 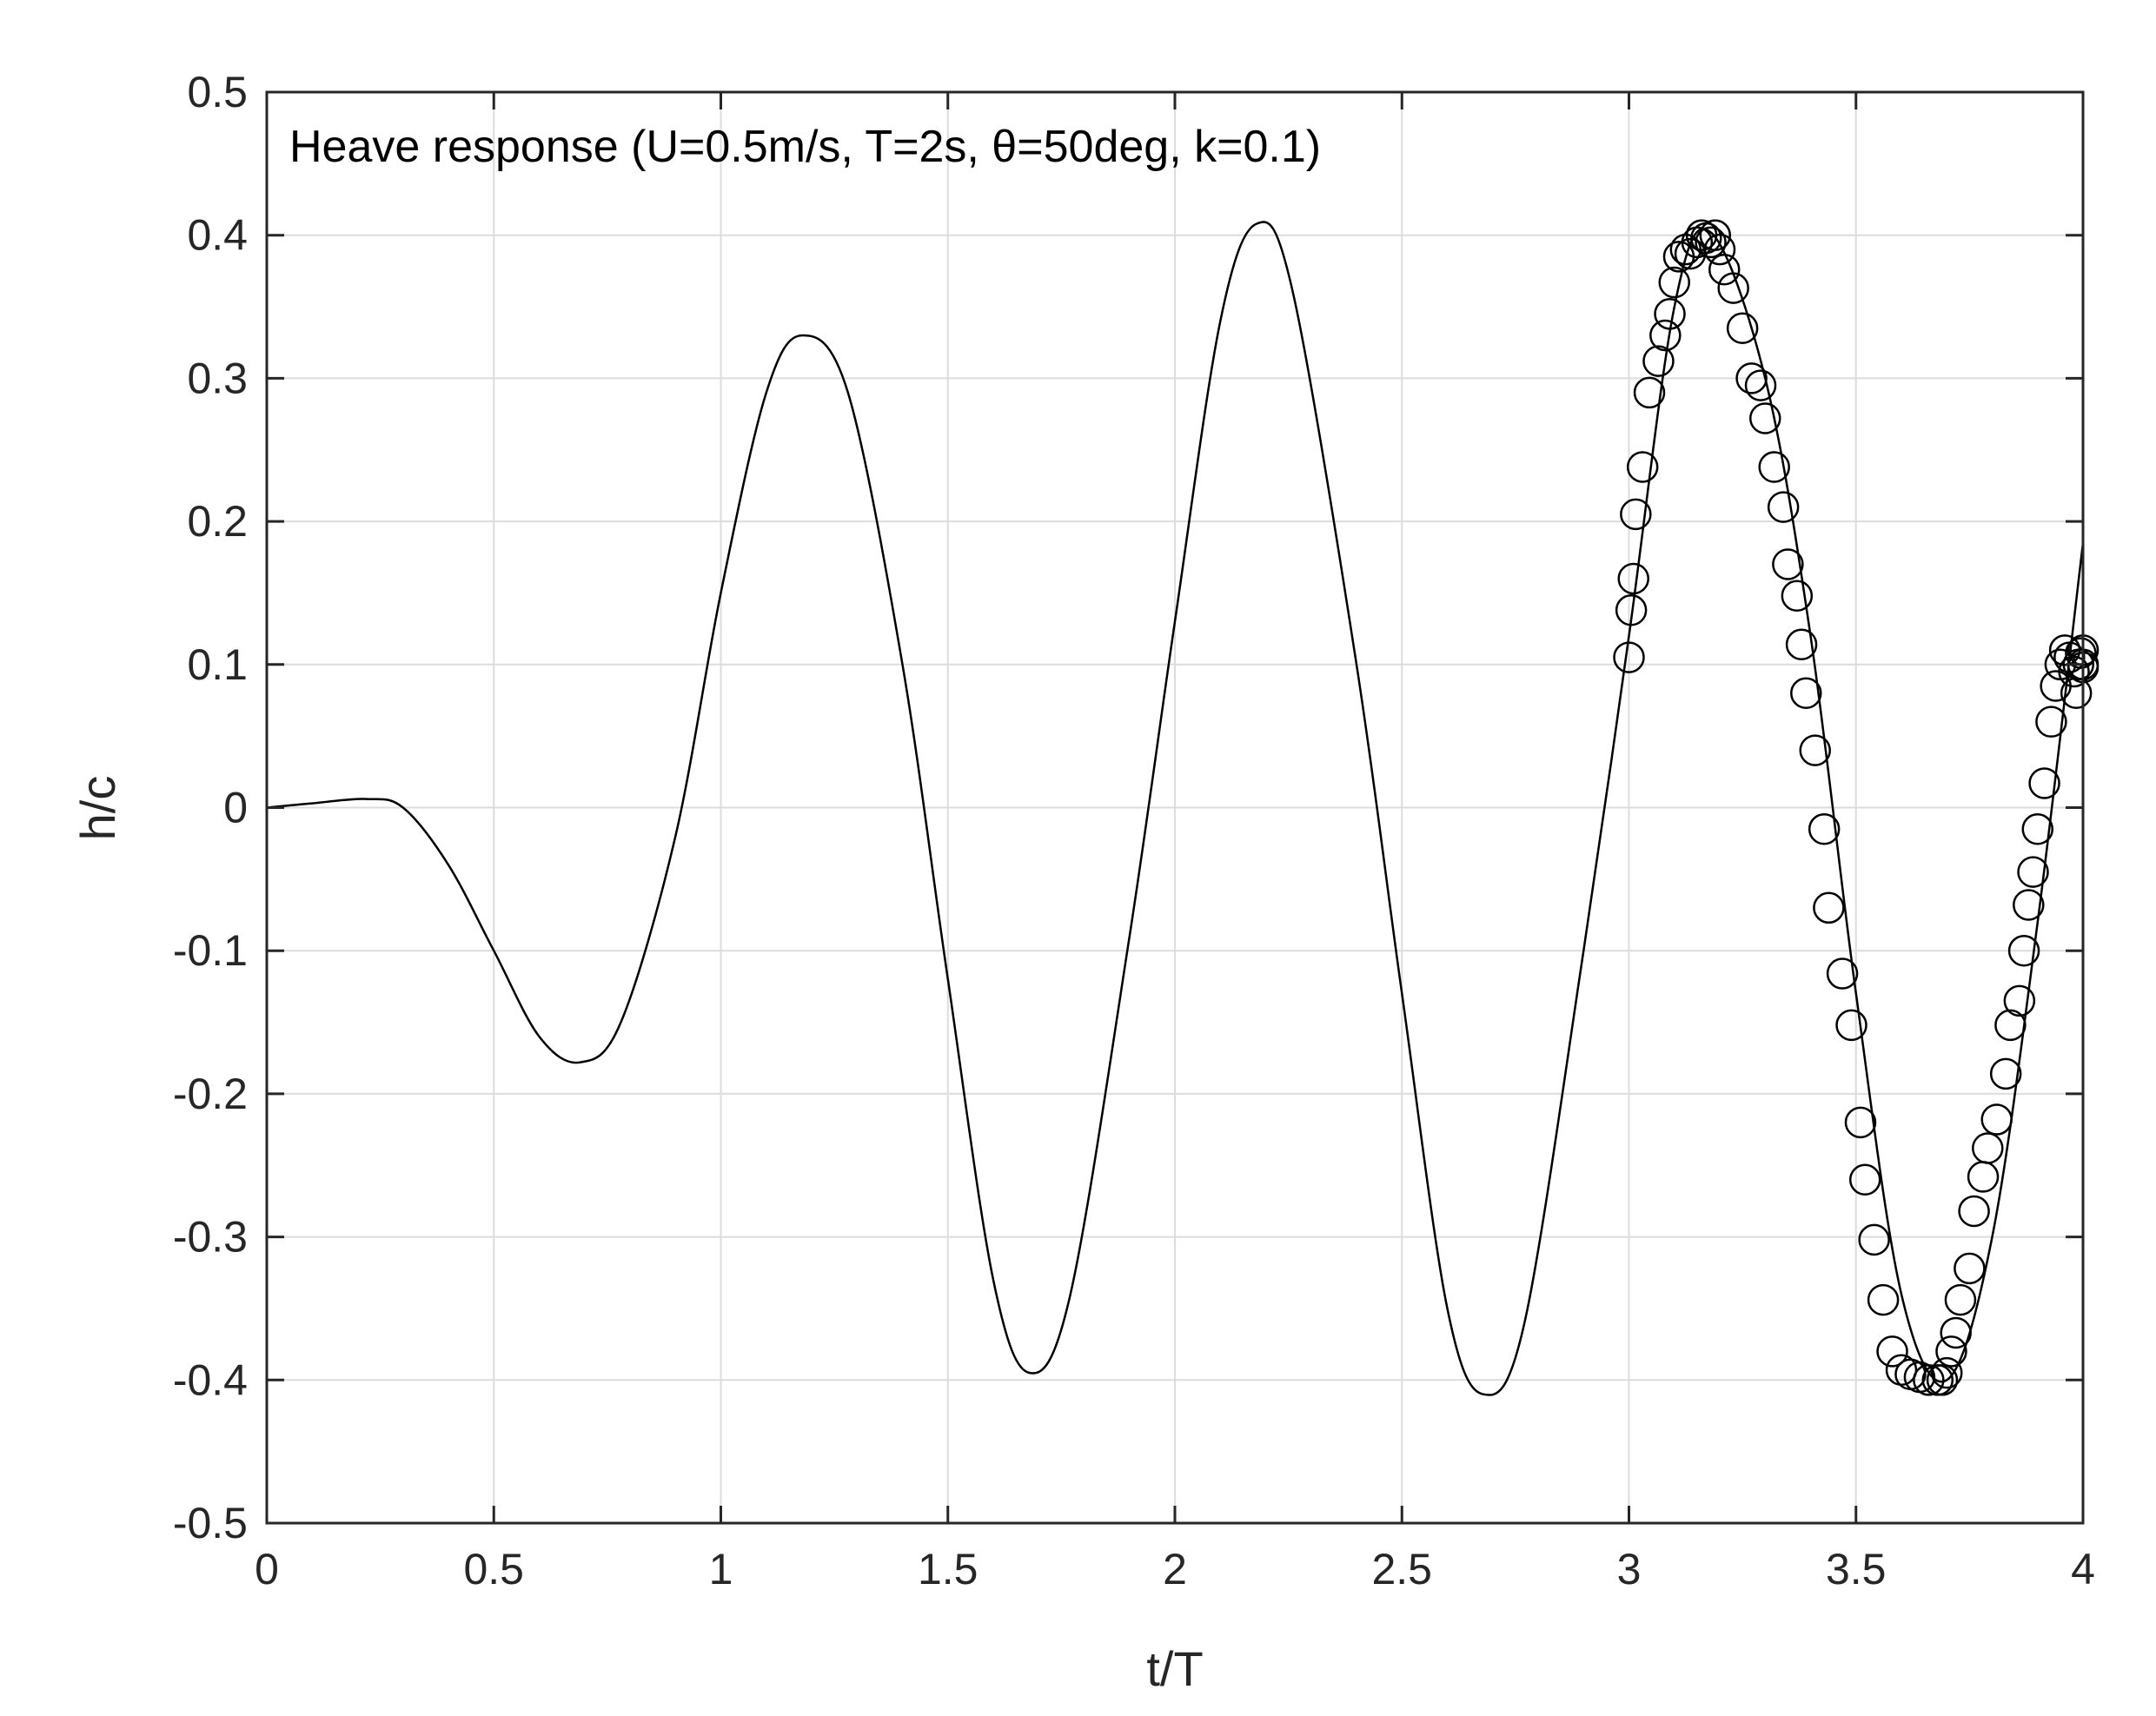 What do you see at coordinates (267, 1569) in the screenshot?
I see `x-tick-label: 0` at bounding box center [267, 1569].